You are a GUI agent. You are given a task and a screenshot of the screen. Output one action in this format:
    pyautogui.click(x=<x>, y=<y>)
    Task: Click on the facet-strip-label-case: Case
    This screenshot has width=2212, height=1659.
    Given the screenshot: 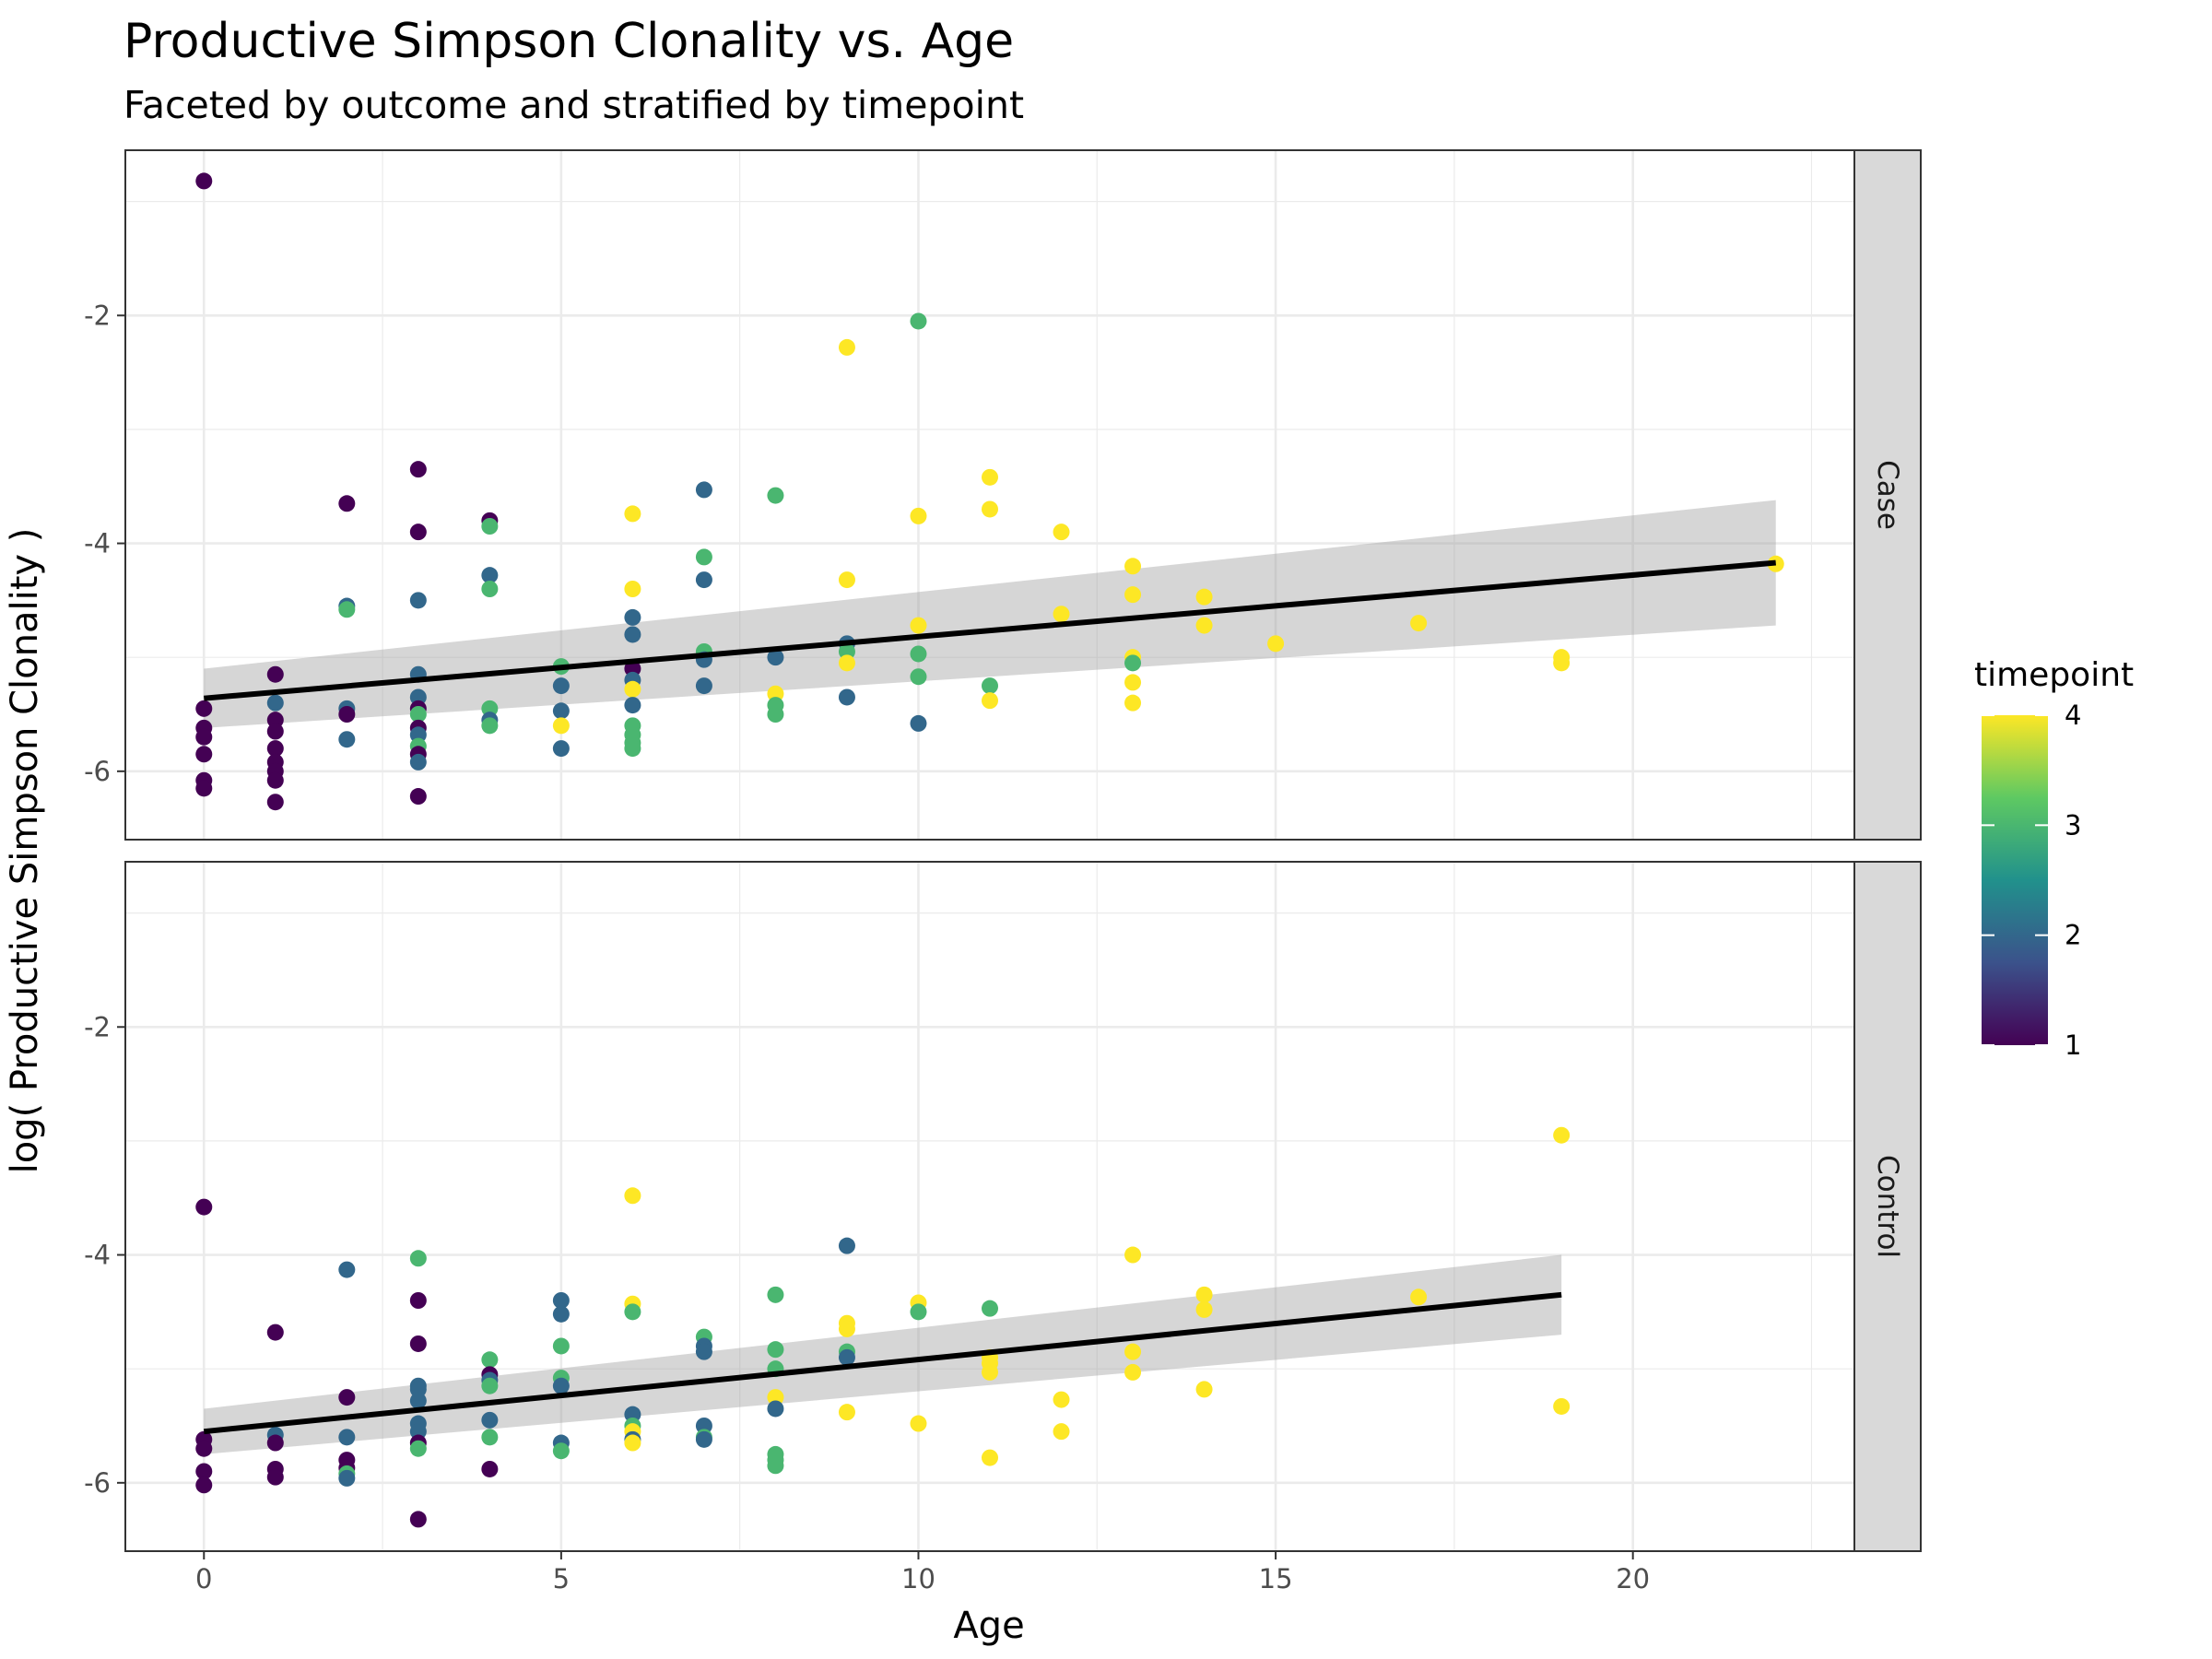 What is the action you would take?
    pyautogui.click(x=1887, y=495)
    